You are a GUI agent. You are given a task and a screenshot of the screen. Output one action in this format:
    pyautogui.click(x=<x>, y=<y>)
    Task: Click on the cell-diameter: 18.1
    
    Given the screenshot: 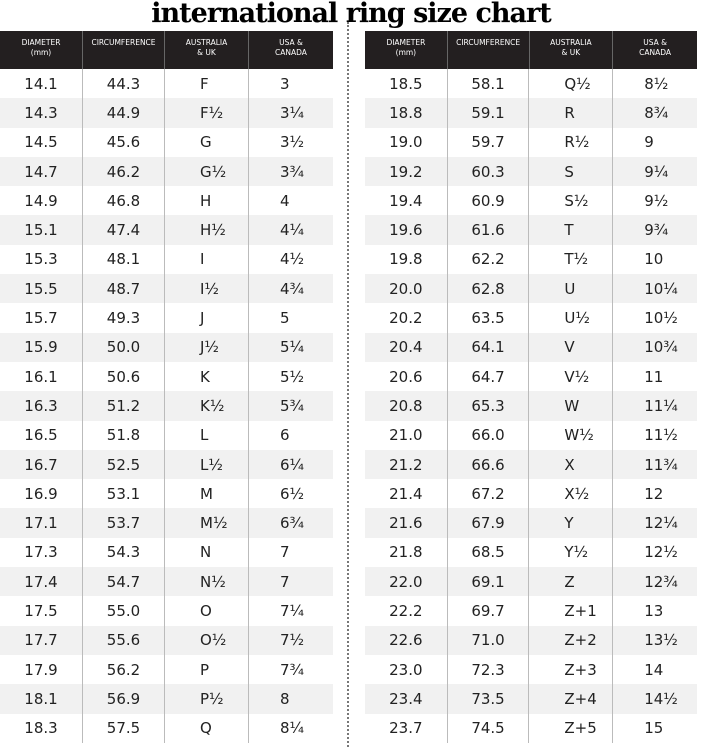 What is the action you would take?
    pyautogui.click(x=41, y=699)
    